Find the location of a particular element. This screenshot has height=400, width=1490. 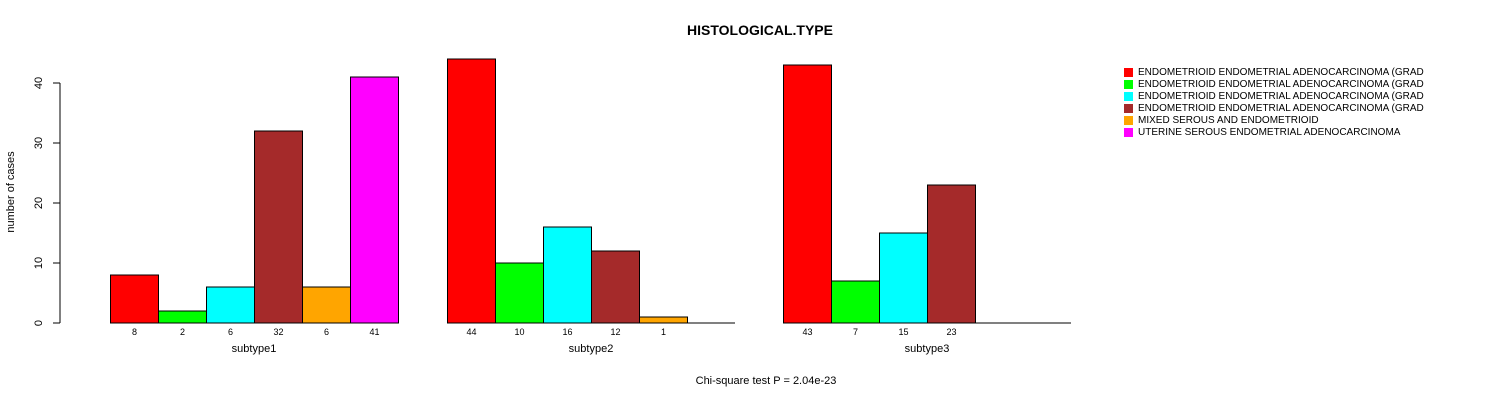

panel-subtype3: 43 7 15 23 subtype3 is located at coordinates (927, 209).